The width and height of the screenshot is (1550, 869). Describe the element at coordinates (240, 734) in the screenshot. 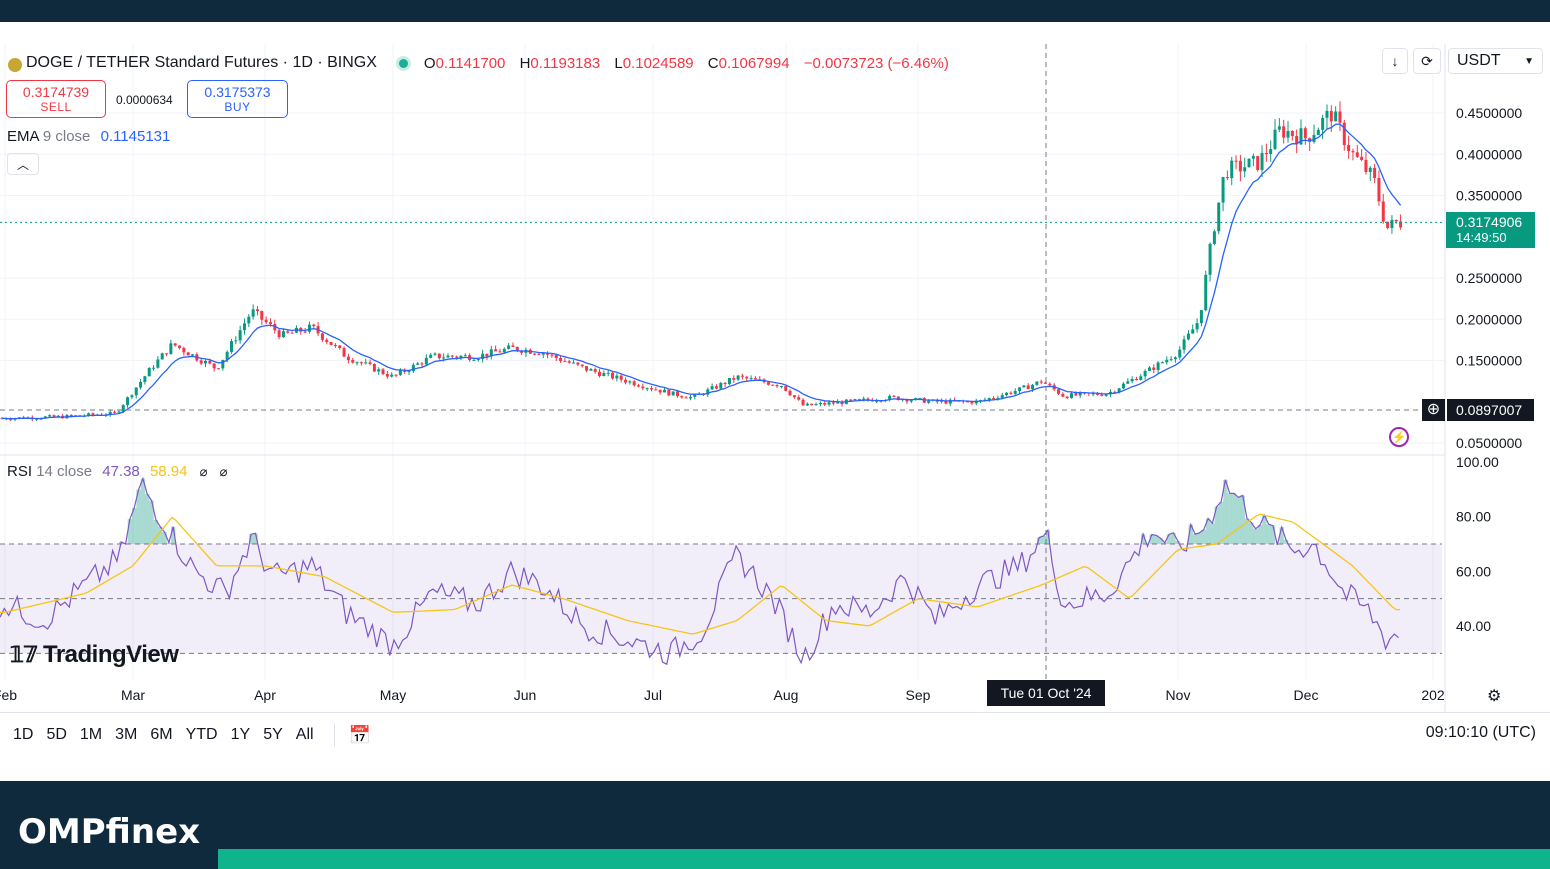

I see `range-1y: 1Y` at that location.